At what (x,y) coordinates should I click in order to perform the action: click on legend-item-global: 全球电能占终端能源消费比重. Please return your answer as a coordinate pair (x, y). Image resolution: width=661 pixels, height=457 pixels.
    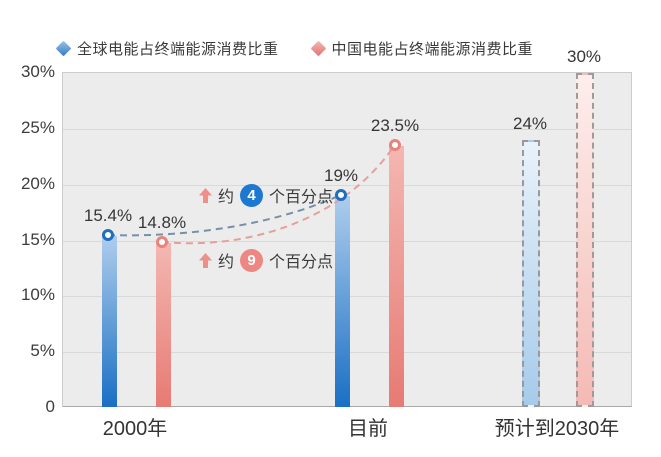
    Looking at the image, I should click on (167, 48).